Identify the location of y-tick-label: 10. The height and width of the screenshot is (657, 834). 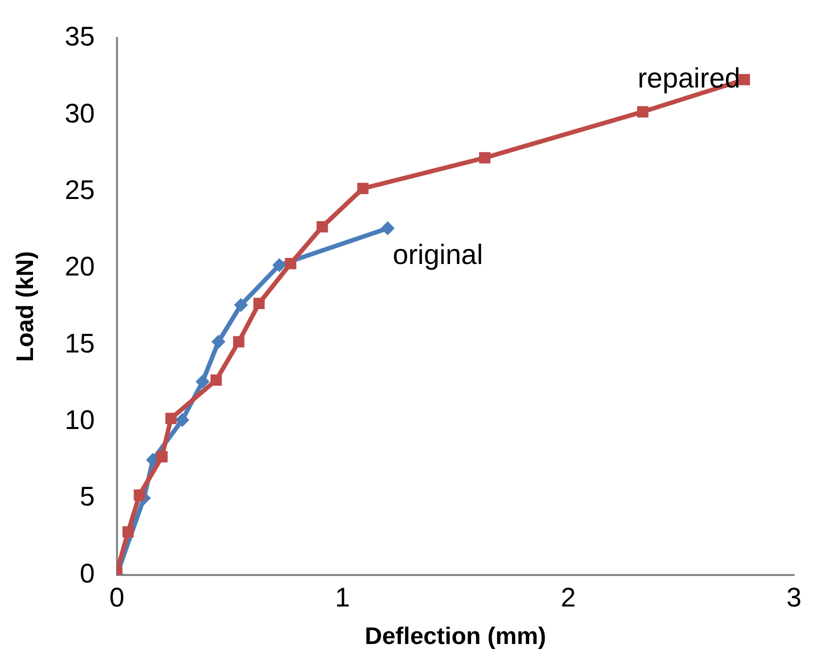
(79, 419).